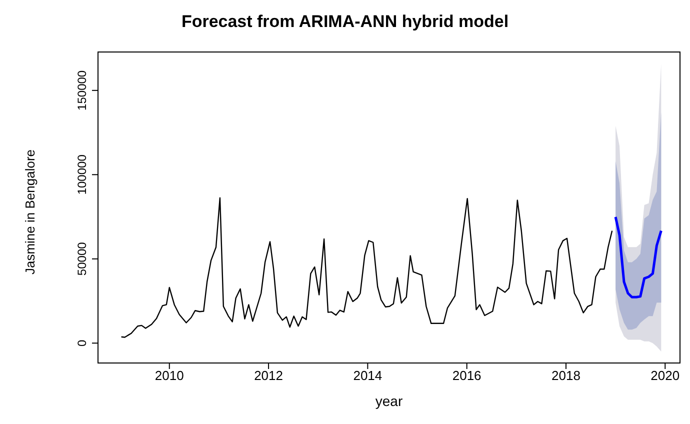 This screenshot has height=424, width=690. Describe the element at coordinates (30, 211) in the screenshot. I see `y-axis-title: Jasmine in Bengalore` at that location.